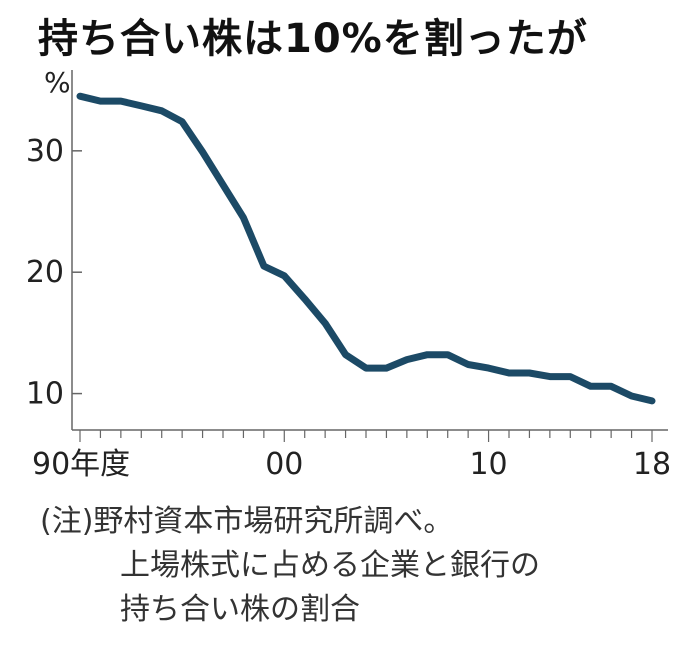 This screenshot has height=648, width=696. What do you see at coordinates (284, 464) in the screenshot?
I see `x-tick-label: 00` at bounding box center [284, 464].